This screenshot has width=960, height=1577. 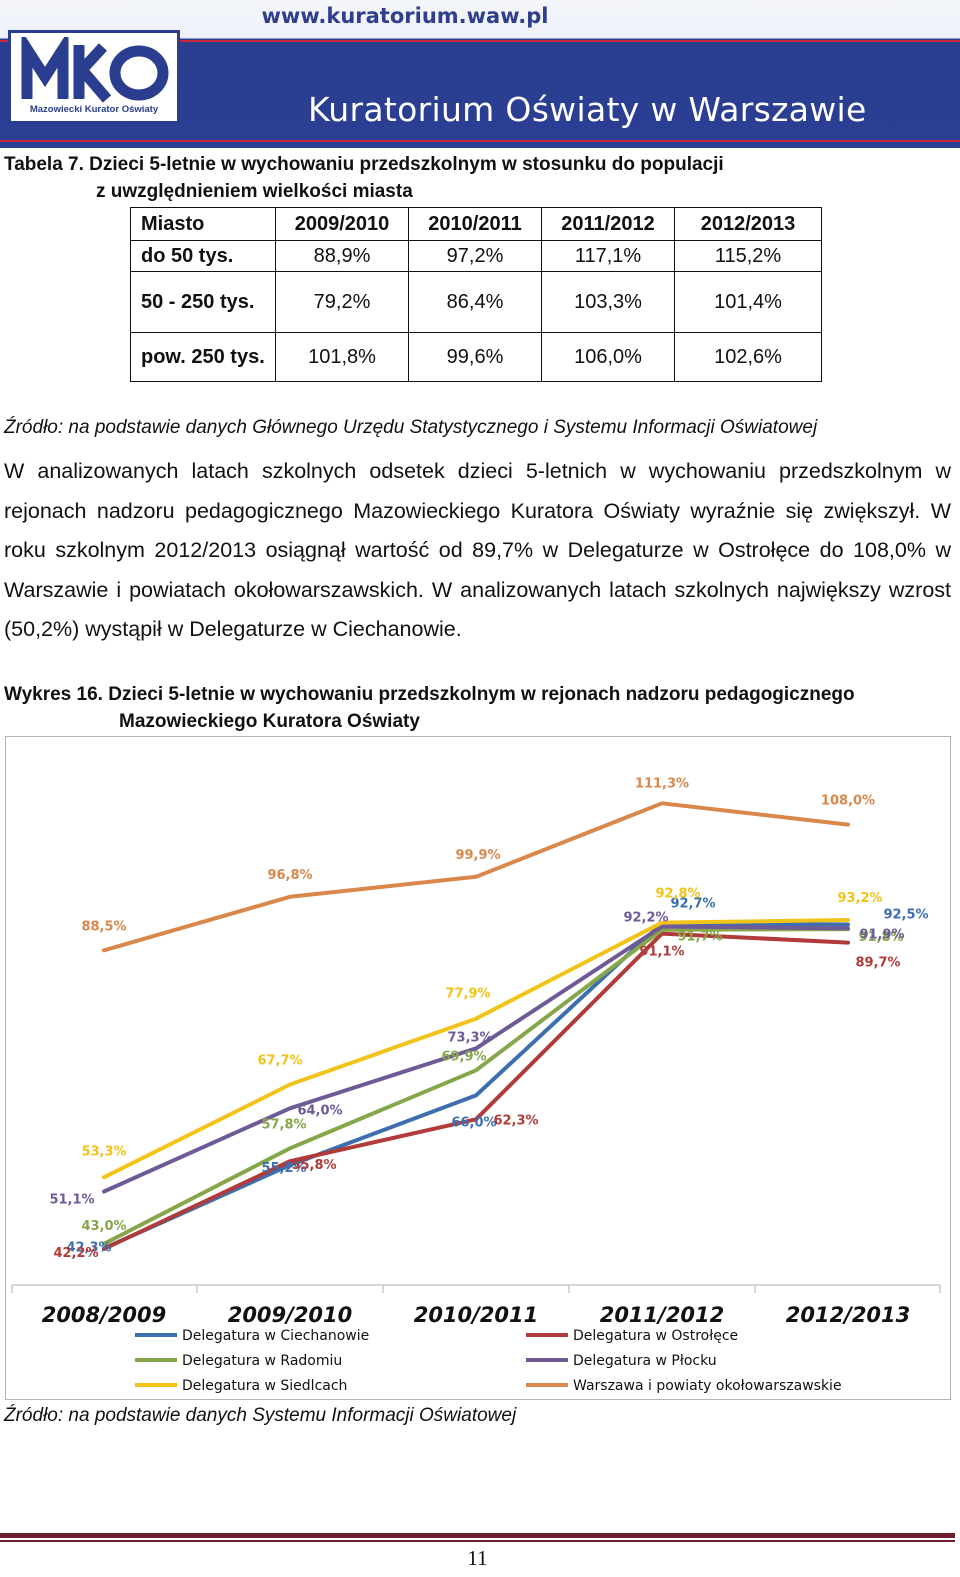 What do you see at coordinates (905, 915) in the screenshot?
I see `data-label: 92,5%` at bounding box center [905, 915].